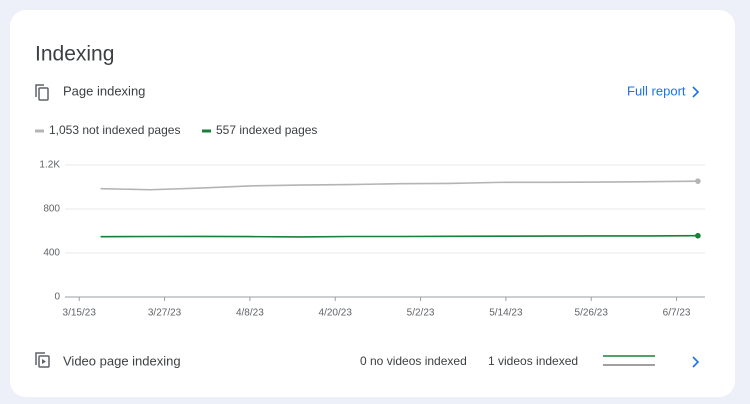  I want to click on card-title: Indexing, so click(74, 54).